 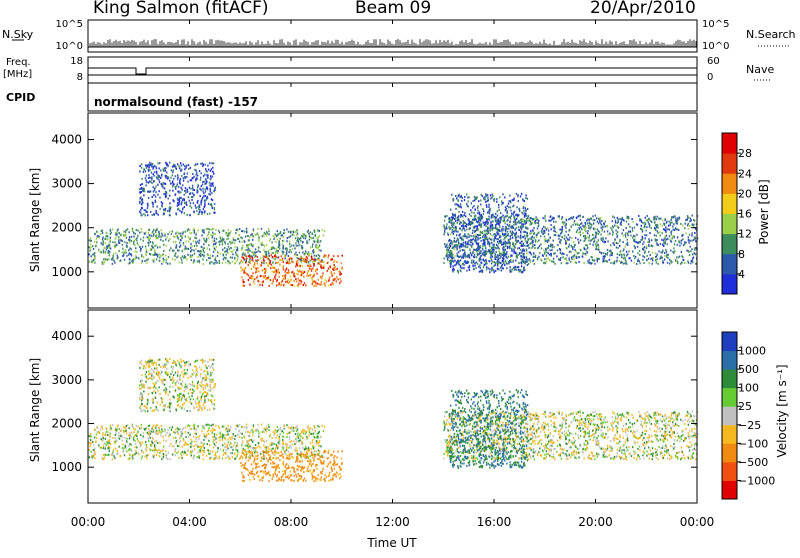 What do you see at coordinates (741, 254) in the screenshot?
I see `power-colorbar-tick-label: 8` at bounding box center [741, 254].